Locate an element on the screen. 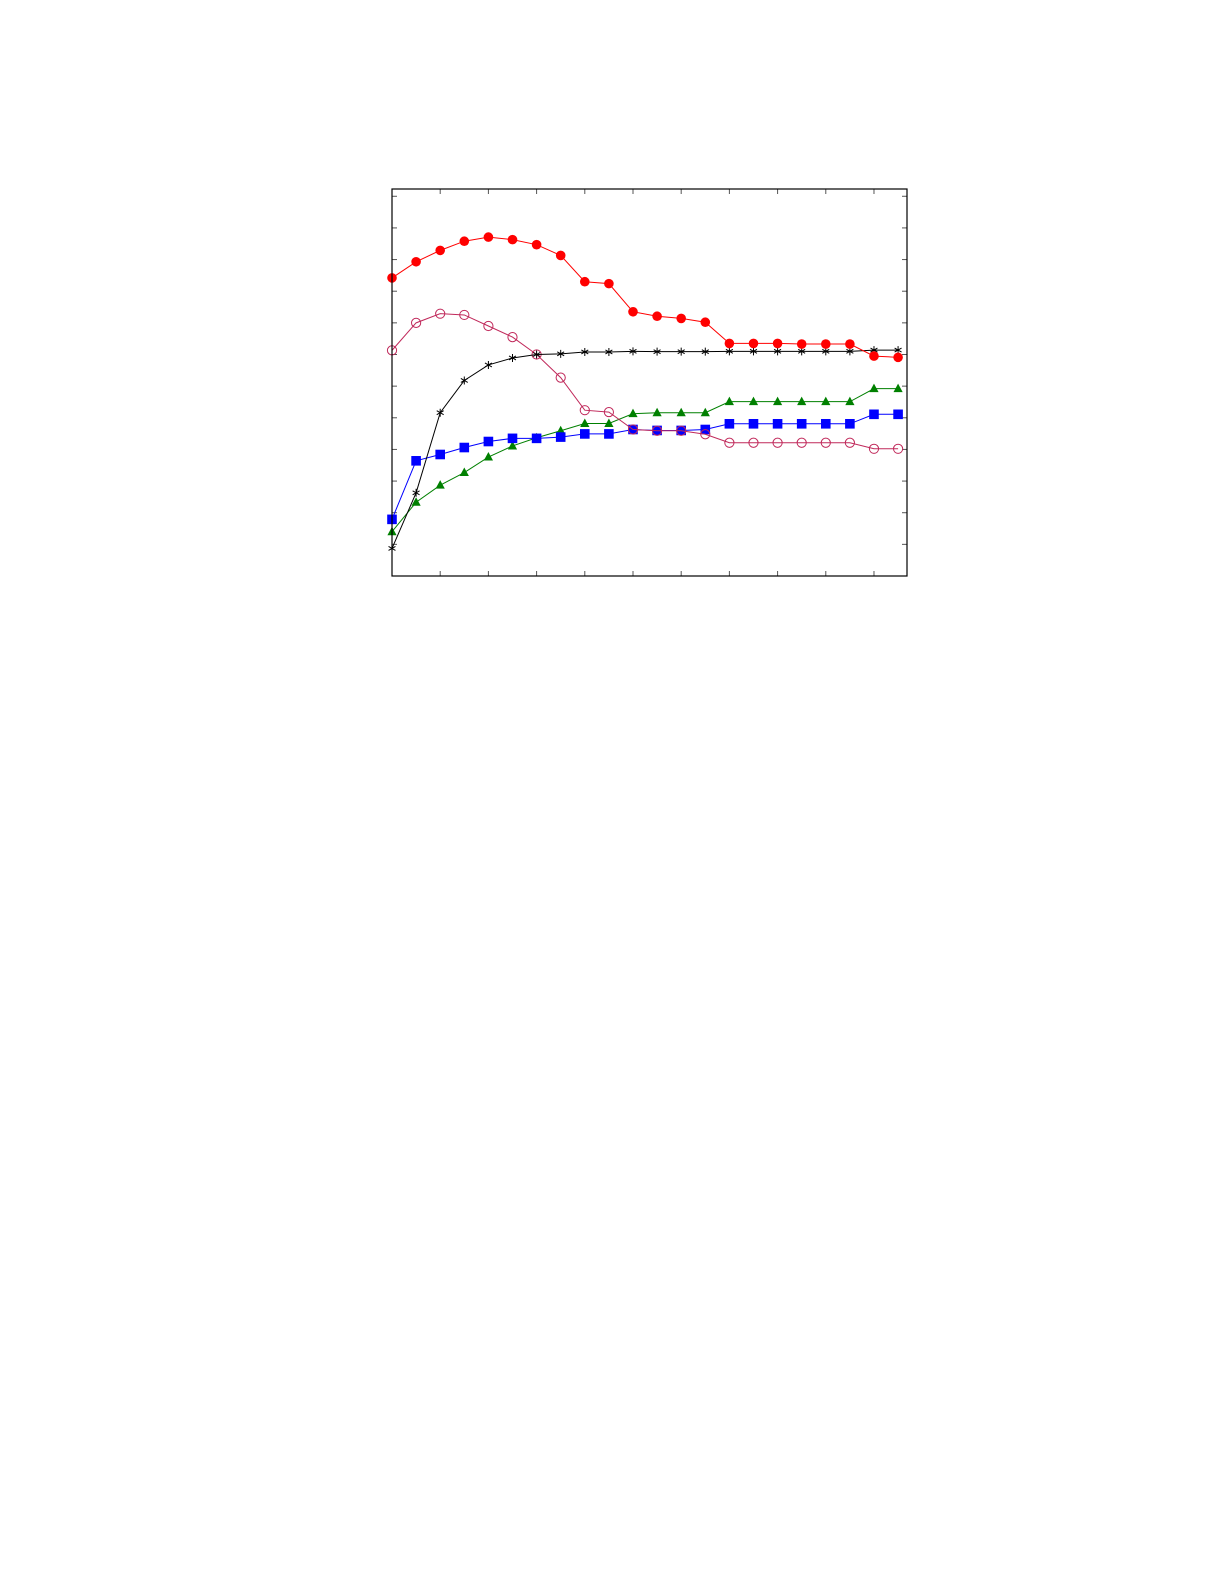  series-group is located at coordinates (645, 392).